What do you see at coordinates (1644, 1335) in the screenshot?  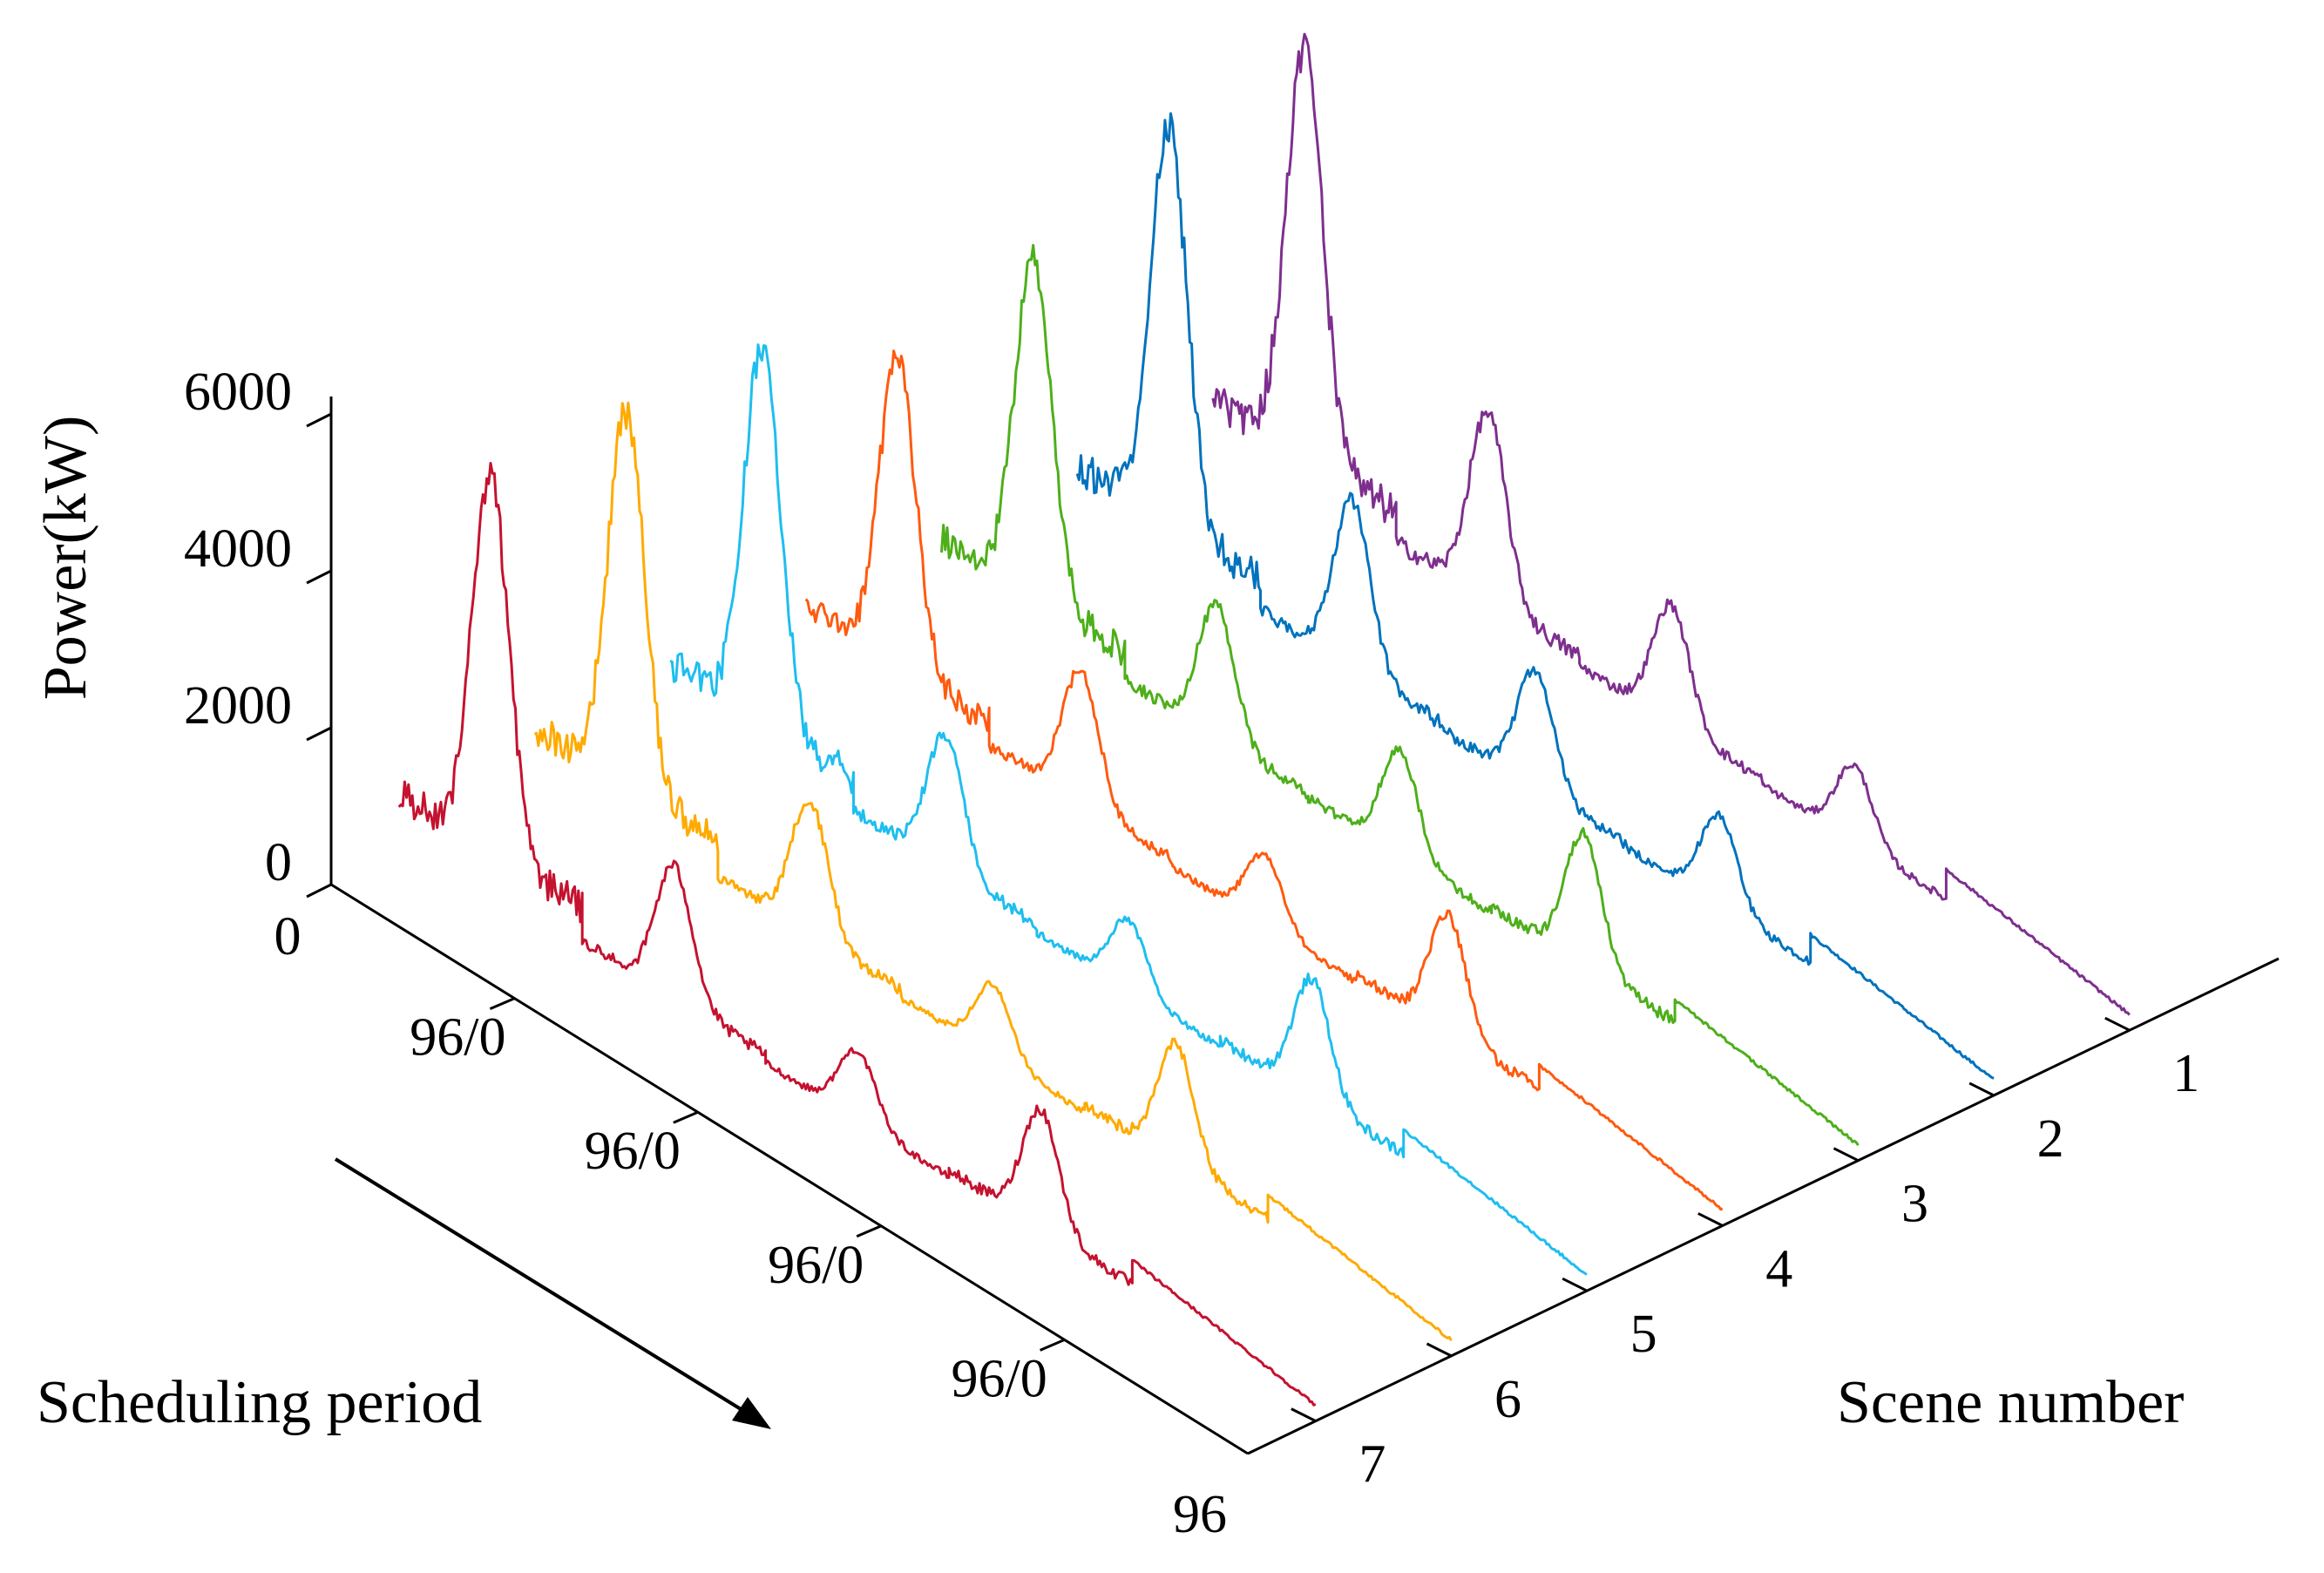 I see `scene-tick-label: 5` at bounding box center [1644, 1335].